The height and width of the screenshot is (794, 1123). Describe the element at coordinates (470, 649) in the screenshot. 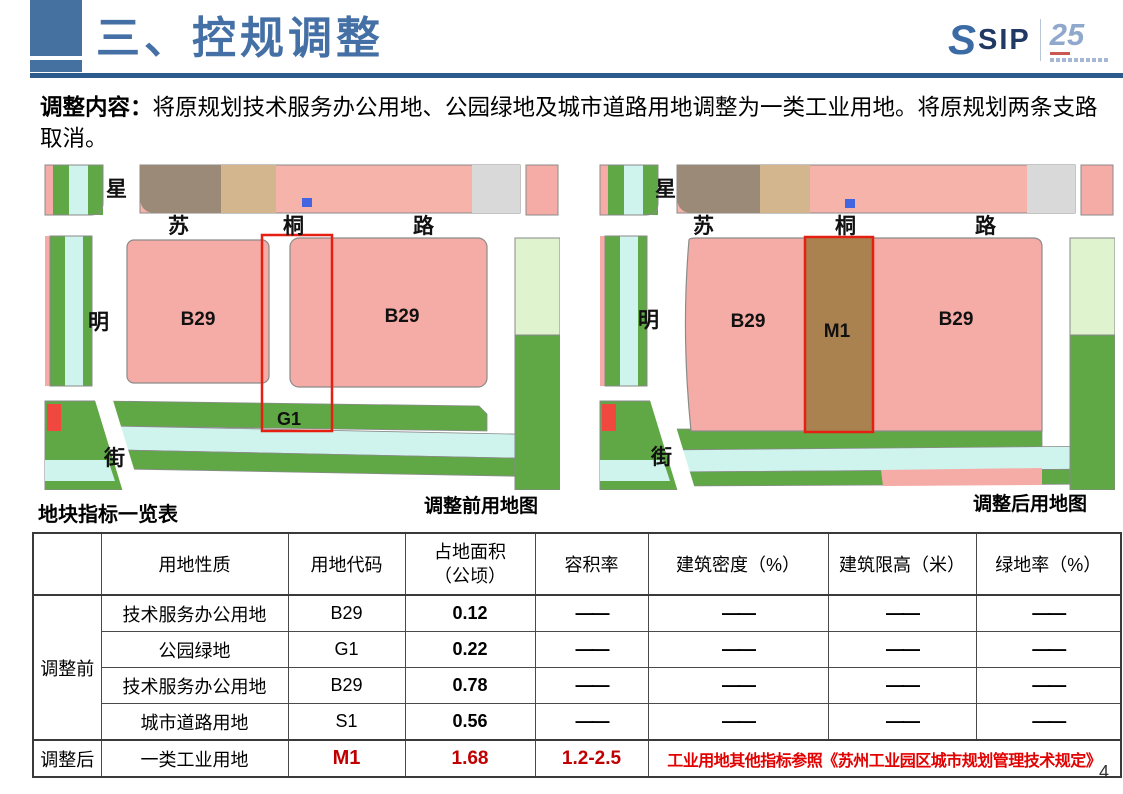

I see `cell-area: 0.22` at that location.